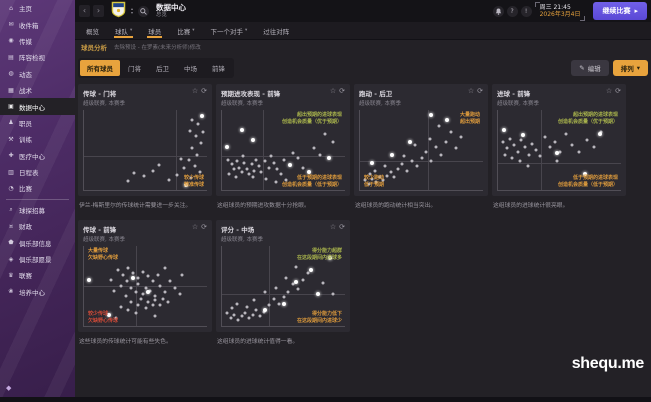 The image size is (651, 402). What do you see at coordinates (37, 292) in the screenshot?
I see `sidebar-item-培养中心: ❀ 培养中心` at bounding box center [37, 292].